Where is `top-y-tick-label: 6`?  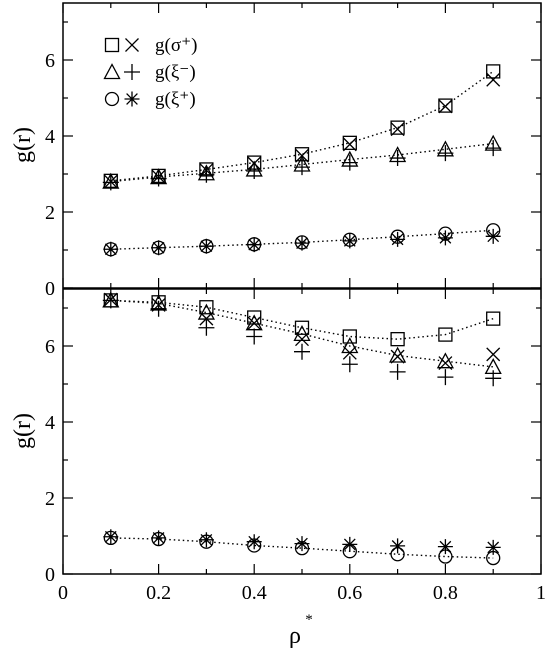 top-y-tick-label: 6 is located at coordinates (50, 61).